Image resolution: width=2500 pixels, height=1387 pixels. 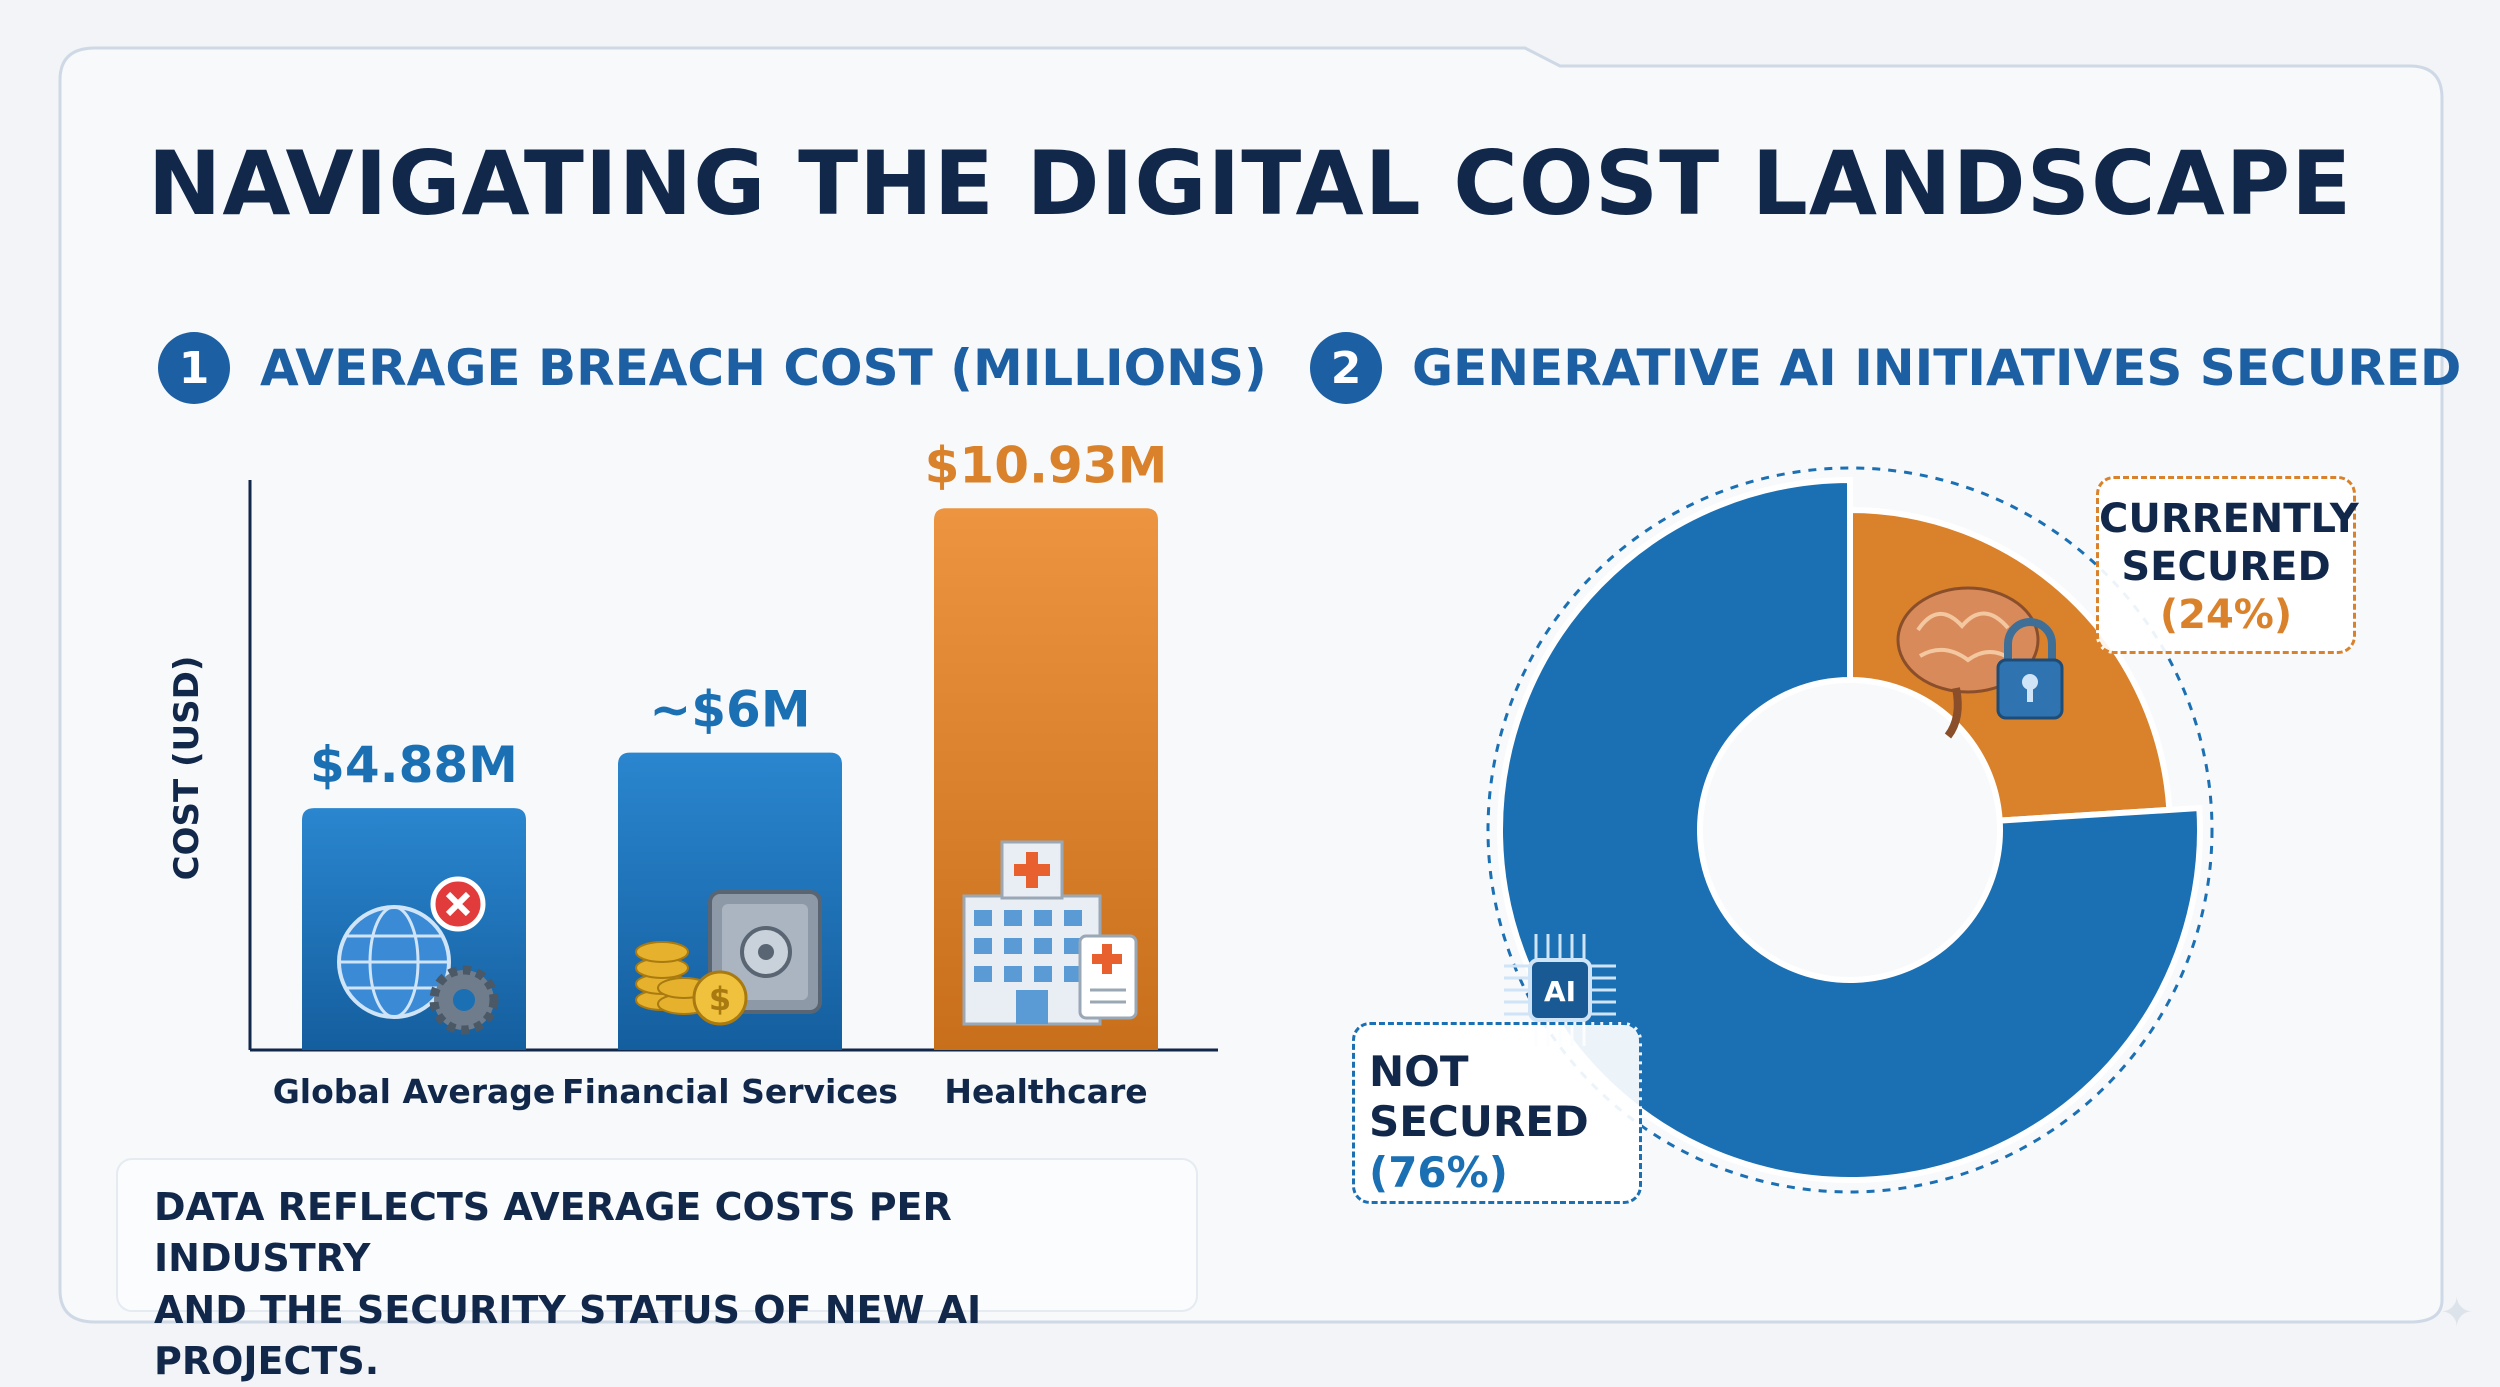 What do you see at coordinates (1346, 368) in the screenshot?
I see `section-2-number-badge: 2` at bounding box center [1346, 368].